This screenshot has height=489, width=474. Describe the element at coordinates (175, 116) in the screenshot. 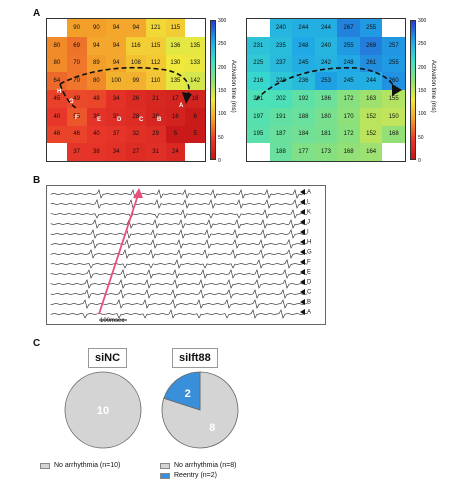

I see `left-map-cell: 16` at that location.